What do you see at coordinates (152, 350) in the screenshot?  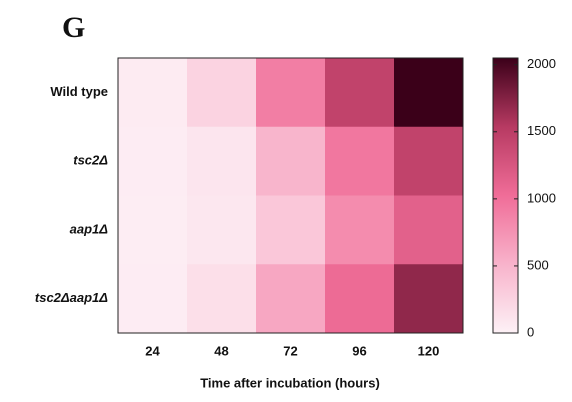 I see `x-tick-label: 24` at bounding box center [152, 350].